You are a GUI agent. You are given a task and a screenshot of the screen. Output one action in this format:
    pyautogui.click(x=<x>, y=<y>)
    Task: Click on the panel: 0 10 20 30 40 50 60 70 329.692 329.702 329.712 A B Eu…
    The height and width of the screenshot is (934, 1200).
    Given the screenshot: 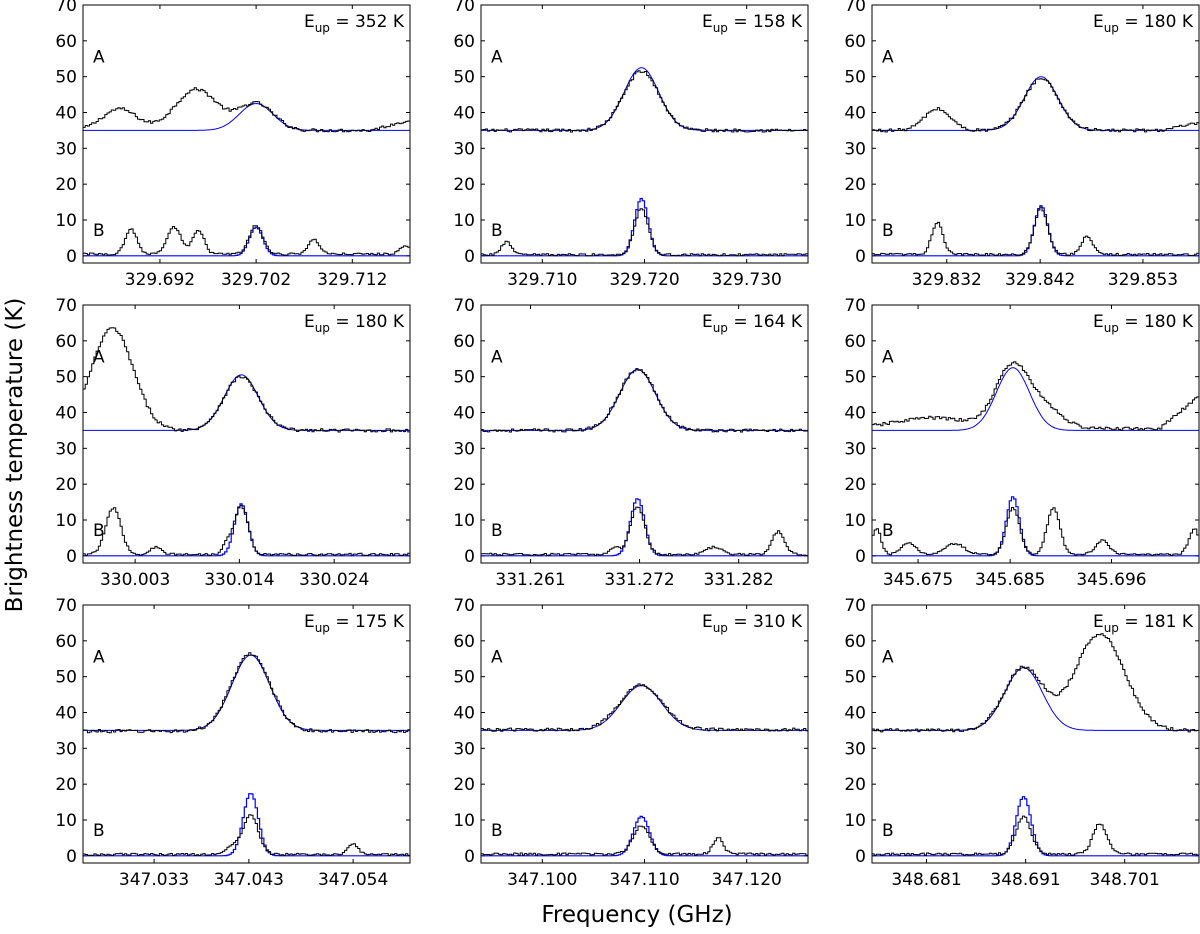 What is the action you would take?
    pyautogui.click(x=233, y=145)
    